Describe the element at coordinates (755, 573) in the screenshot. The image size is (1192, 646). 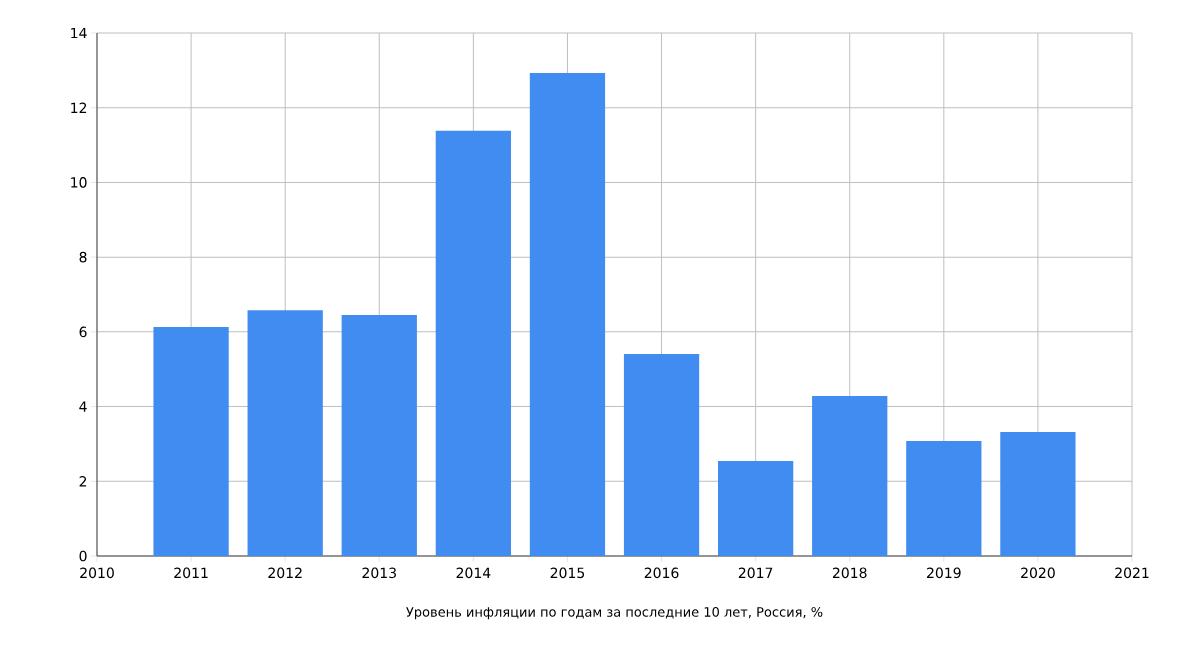
I see `x-tick-label: 2017` at that location.